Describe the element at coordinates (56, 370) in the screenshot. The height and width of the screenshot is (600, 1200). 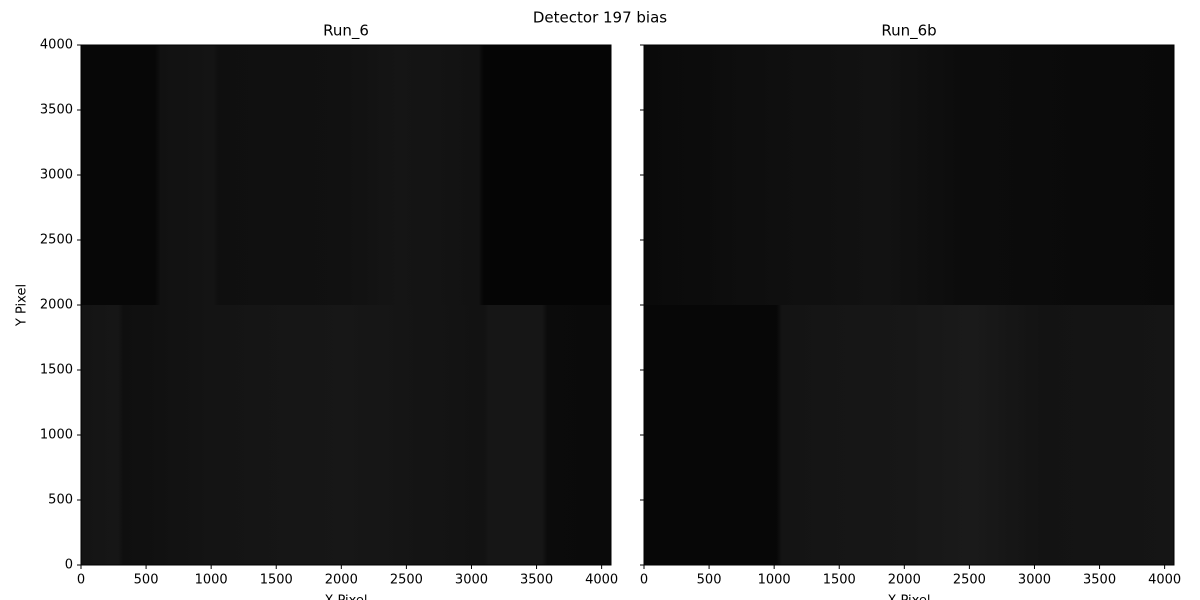
I see `y-tick-label: 1500` at that location.